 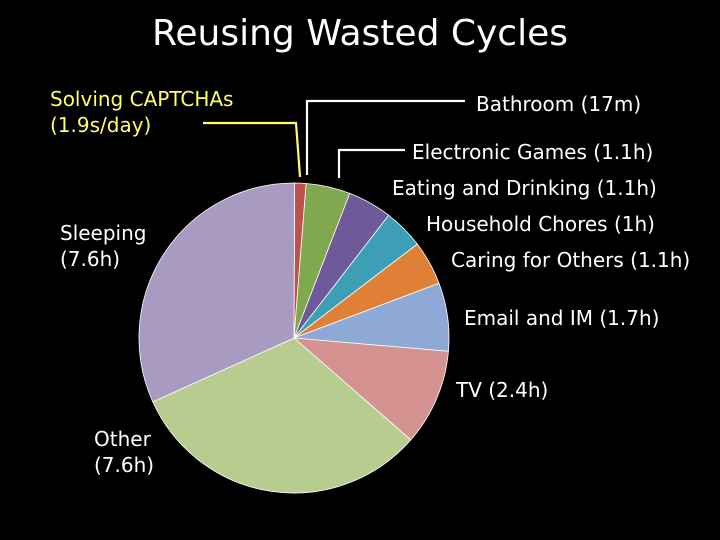 What do you see at coordinates (103, 246) in the screenshot?
I see `label-sleeping: Sleeping (7.6h)` at bounding box center [103, 246].